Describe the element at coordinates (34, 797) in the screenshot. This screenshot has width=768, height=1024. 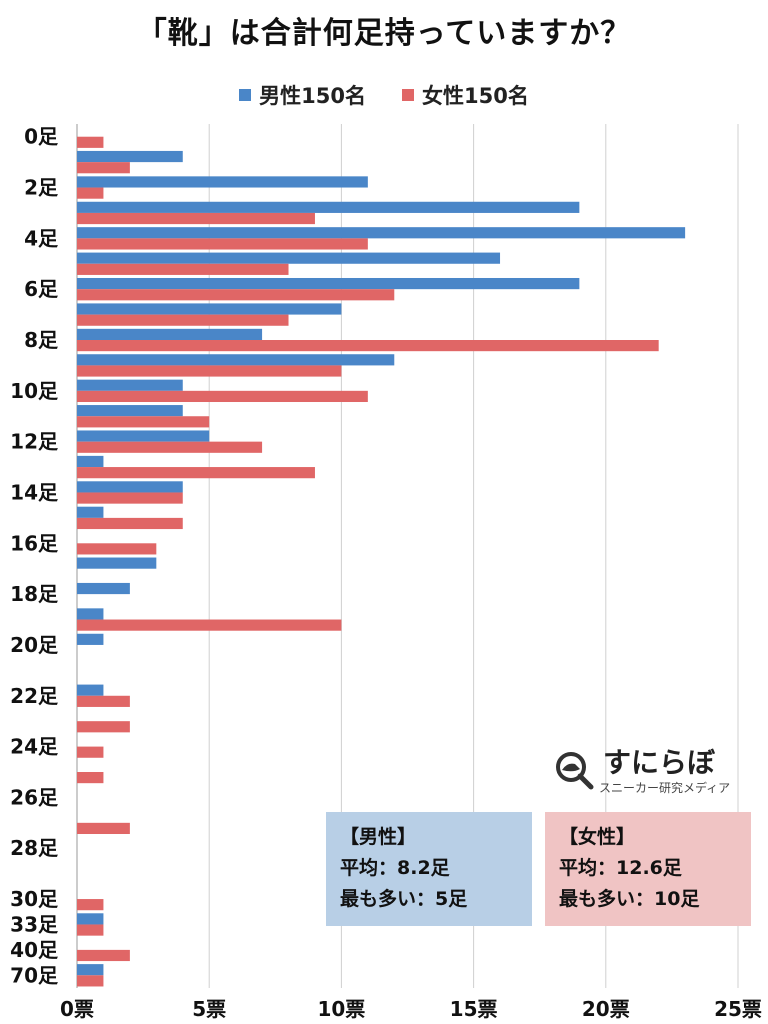
I see `y-tick-label: 26足` at that location.